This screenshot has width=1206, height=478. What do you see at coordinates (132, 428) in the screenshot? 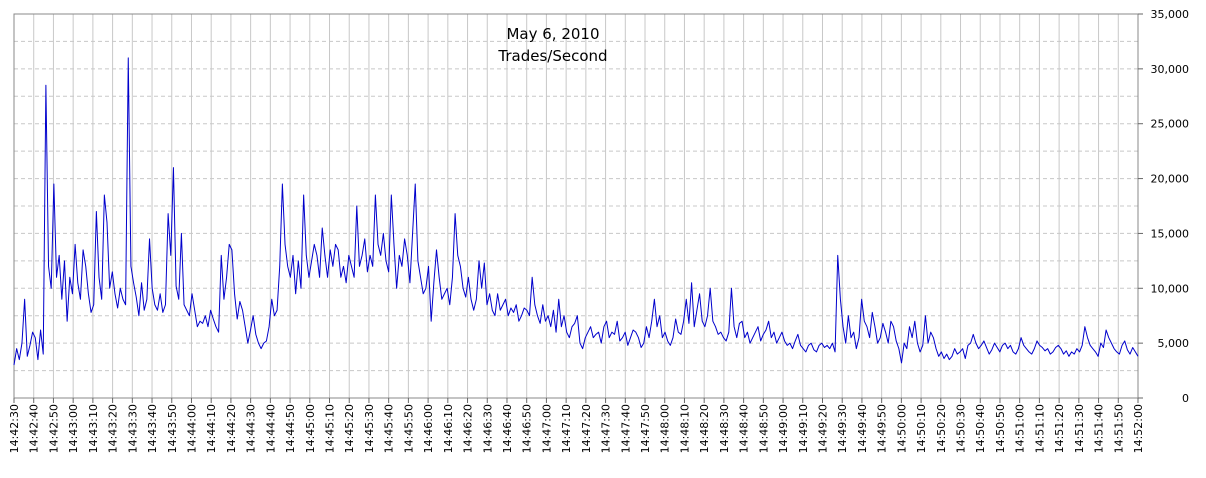
I see `x-tick-label: 14:43:30` at bounding box center [132, 428].